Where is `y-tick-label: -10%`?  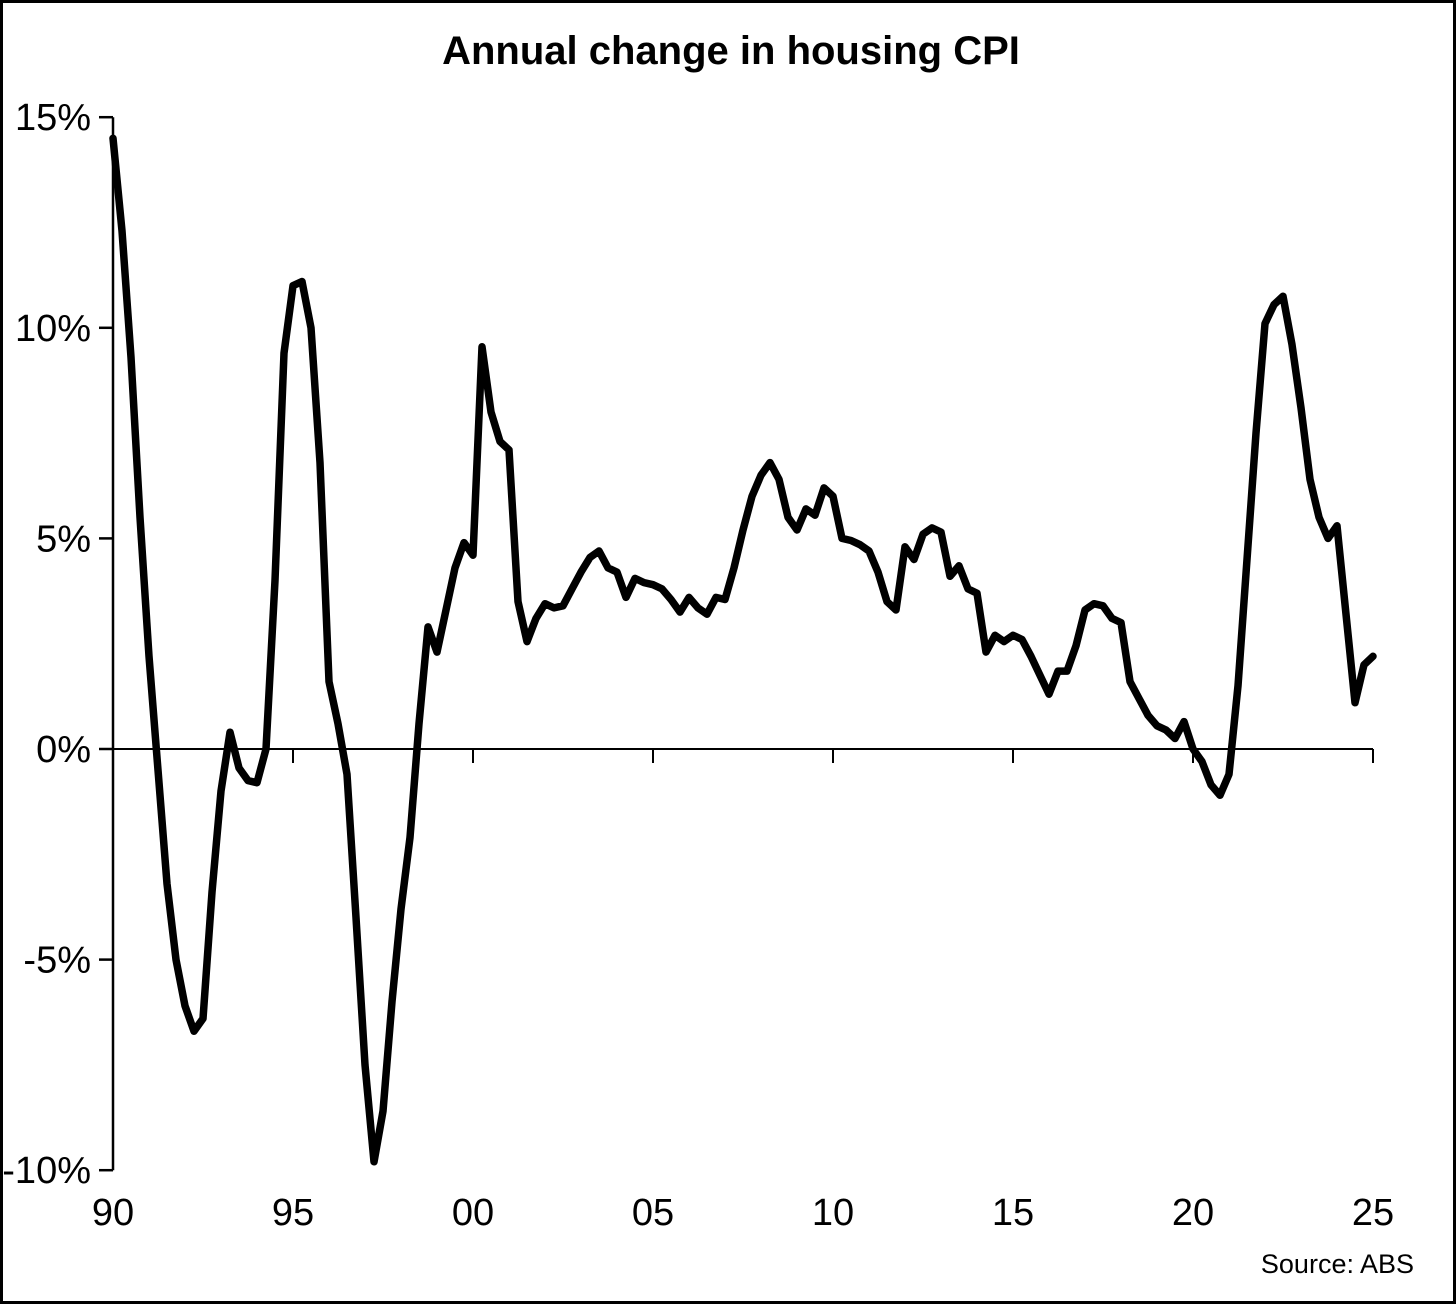 y-tick-label: -10% is located at coordinates (47, 1171).